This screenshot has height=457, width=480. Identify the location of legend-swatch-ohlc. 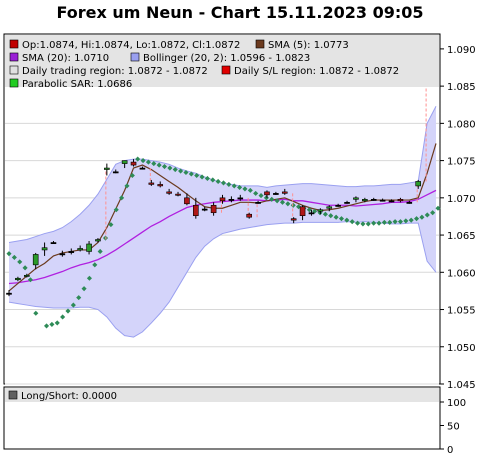
(14, 44).